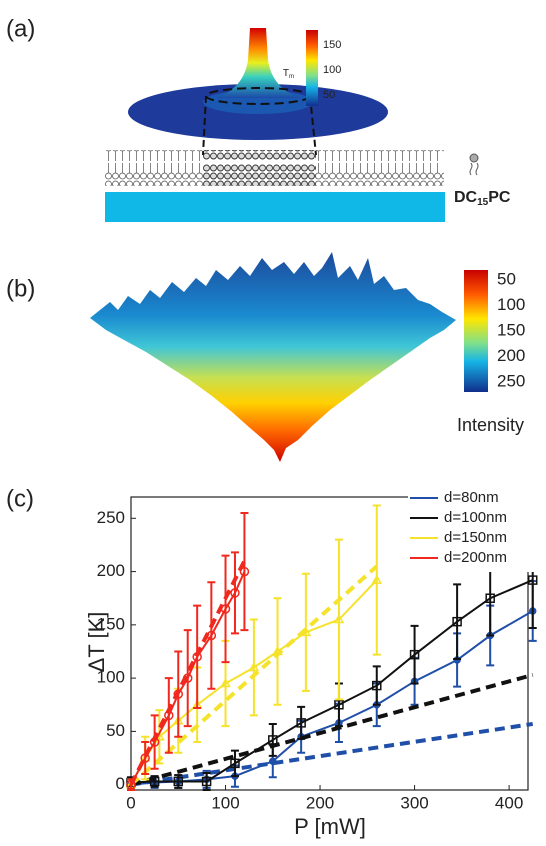 The image size is (546, 846). What do you see at coordinates (471, 497) in the screenshot?
I see `legend-label: d=80nm` at bounding box center [471, 497].